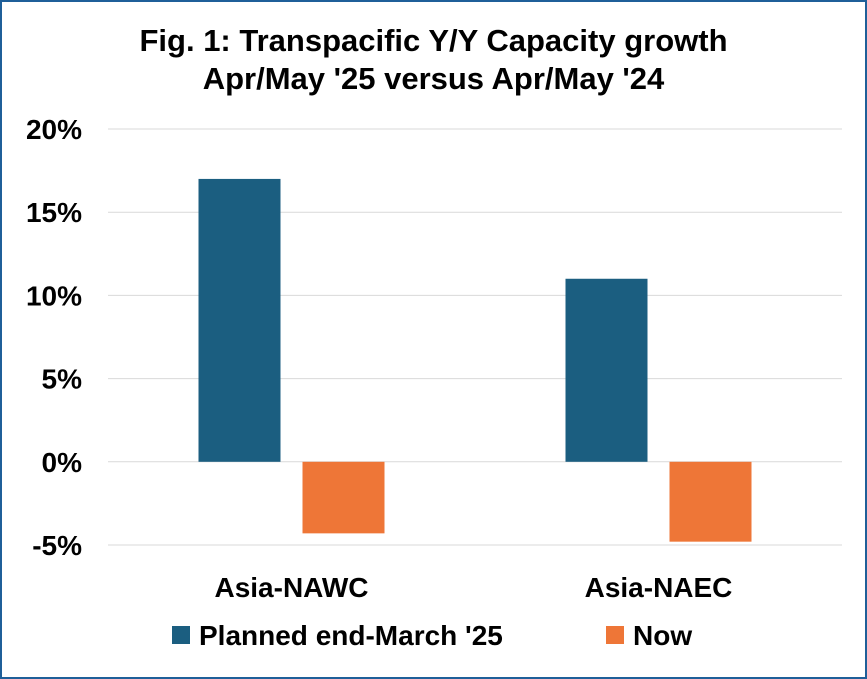 The height and width of the screenshot is (679, 867). Describe the element at coordinates (351, 635) in the screenshot. I see `legend-label: Planned end-March '25` at that location.